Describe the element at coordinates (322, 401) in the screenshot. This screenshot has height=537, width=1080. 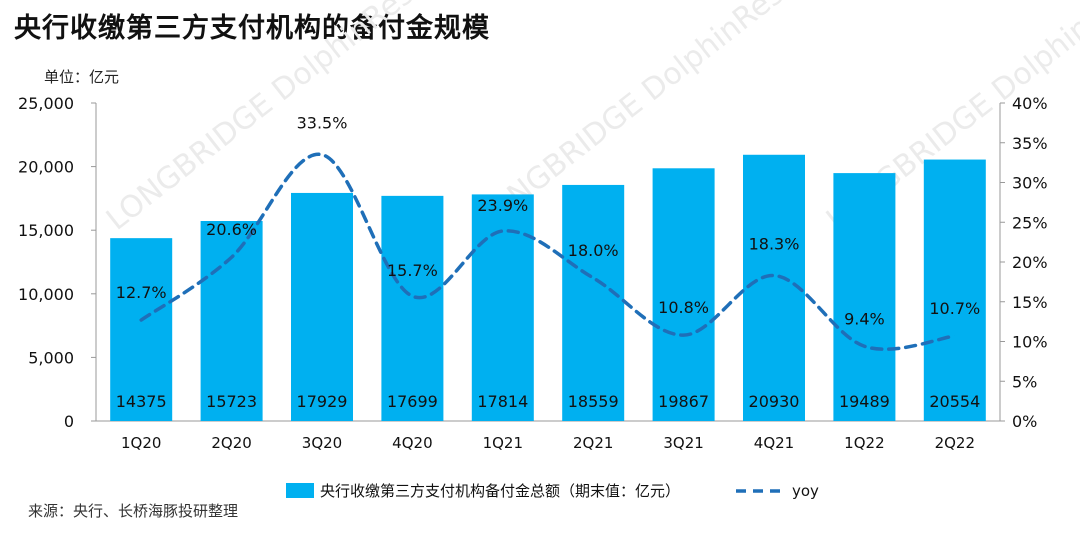
I see `bar-value-label: 17929` at that location.